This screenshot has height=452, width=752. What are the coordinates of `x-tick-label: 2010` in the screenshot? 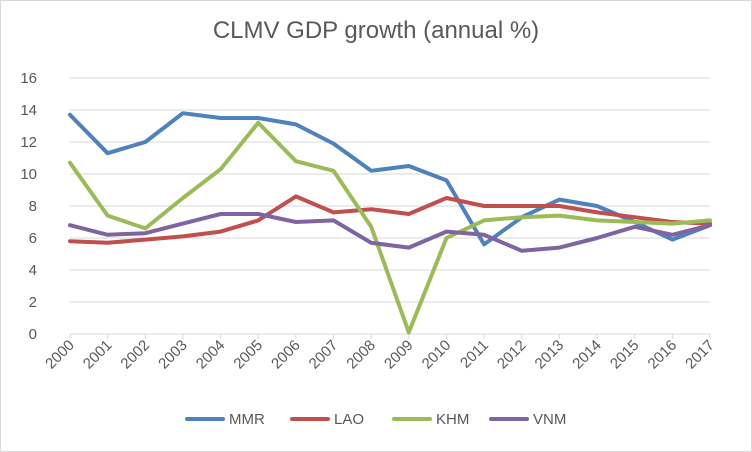 It's located at (437, 355).